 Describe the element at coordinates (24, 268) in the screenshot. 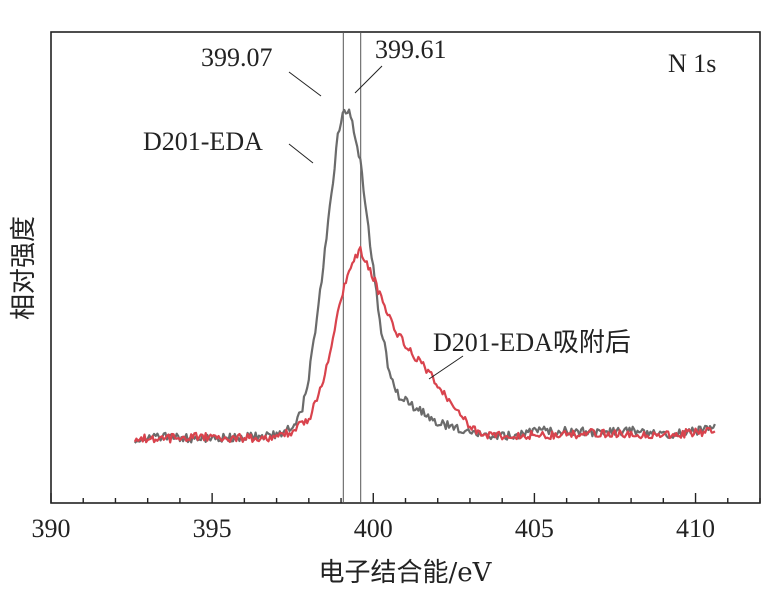

I see `y-axis-title: 相对强度` at that location.